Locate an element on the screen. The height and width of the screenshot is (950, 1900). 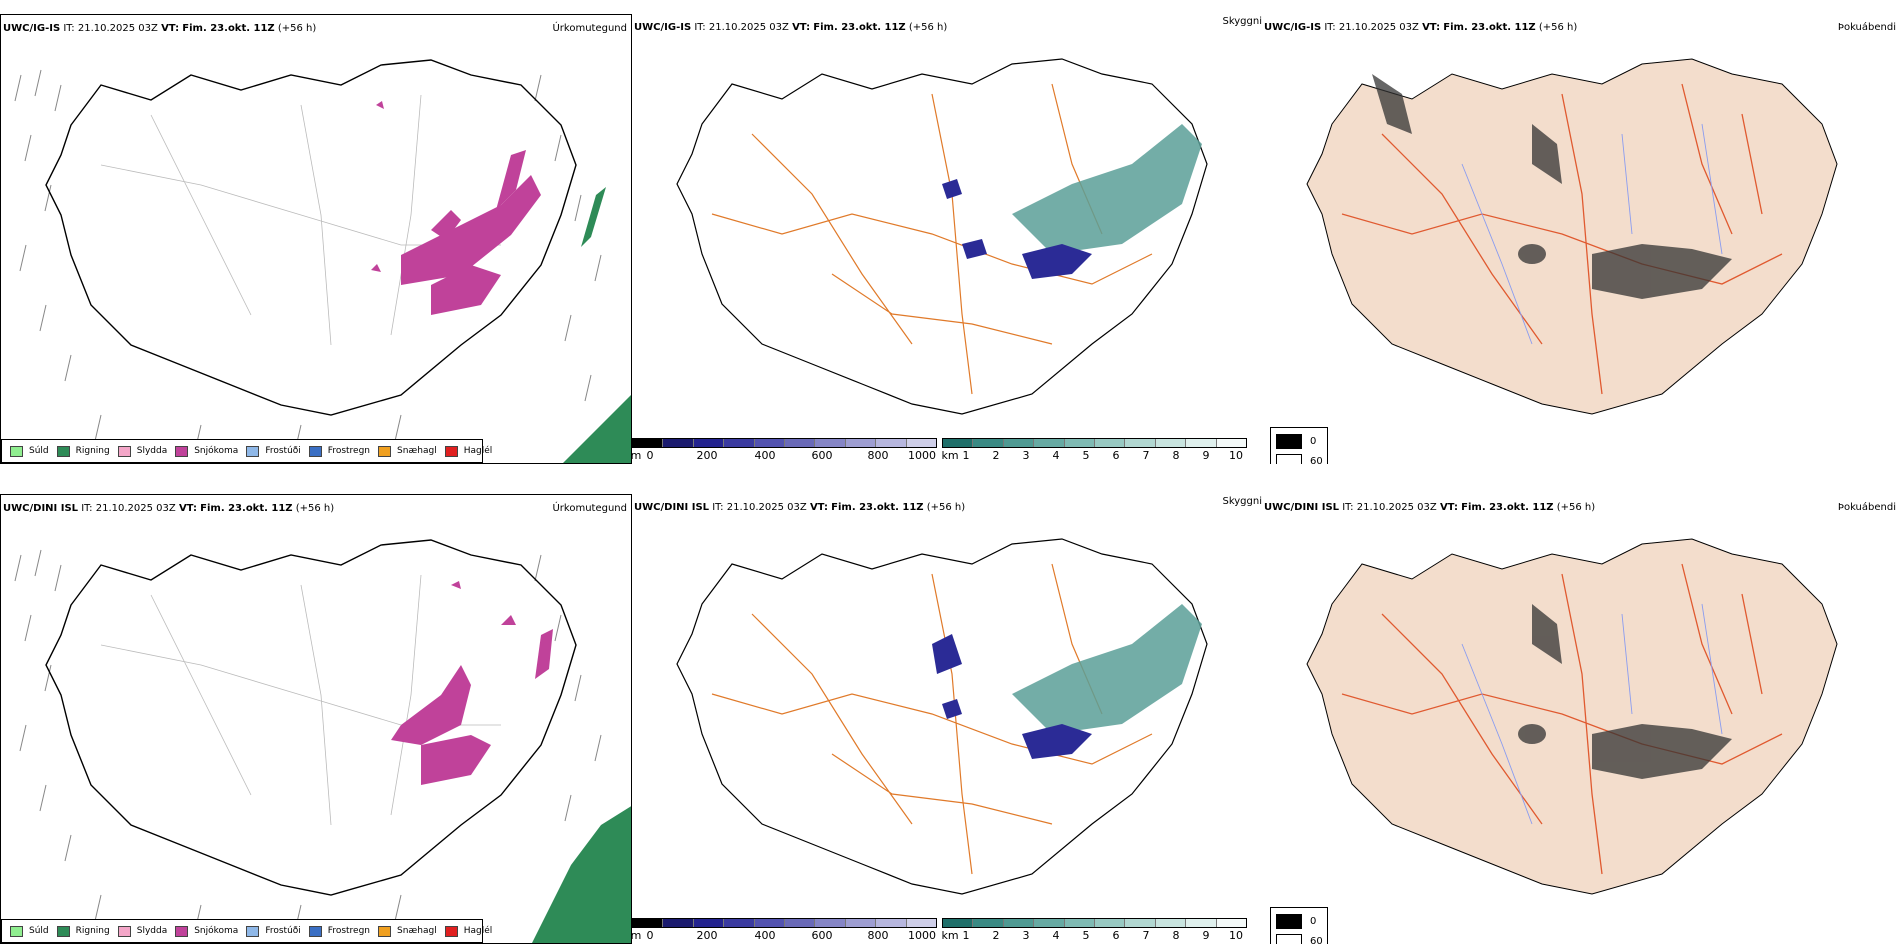
visibility-title-bottom: Skyggni is located at coordinates (1242, 501).